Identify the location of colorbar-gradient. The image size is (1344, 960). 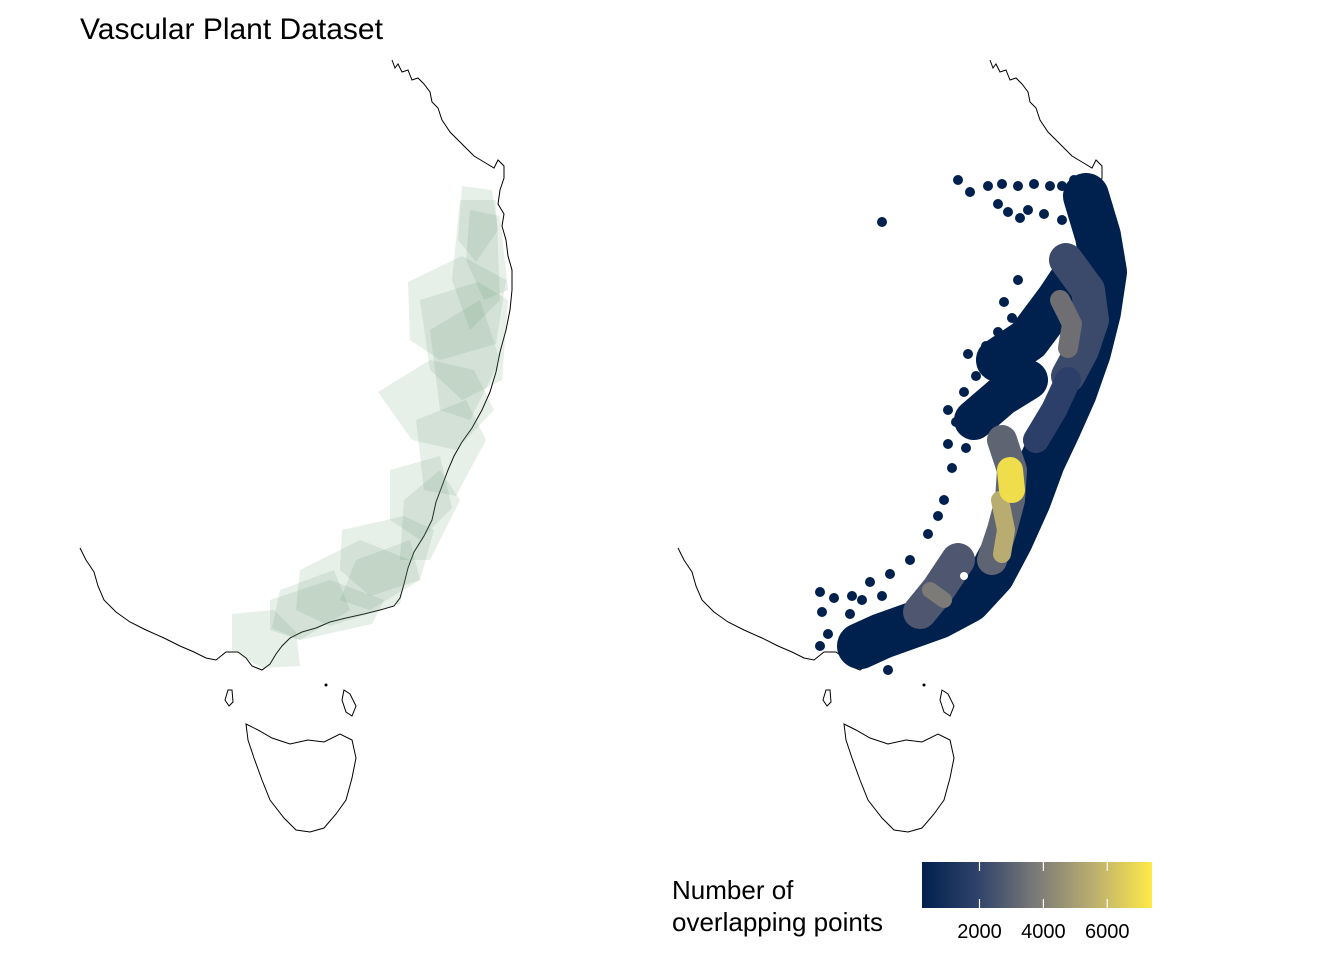
(1037, 885).